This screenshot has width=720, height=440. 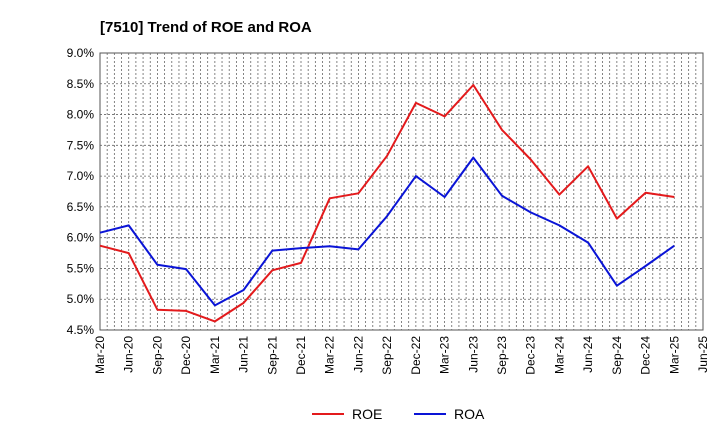 What do you see at coordinates (215, 355) in the screenshot?
I see `x-tick-label: Mar-21` at bounding box center [215, 355].